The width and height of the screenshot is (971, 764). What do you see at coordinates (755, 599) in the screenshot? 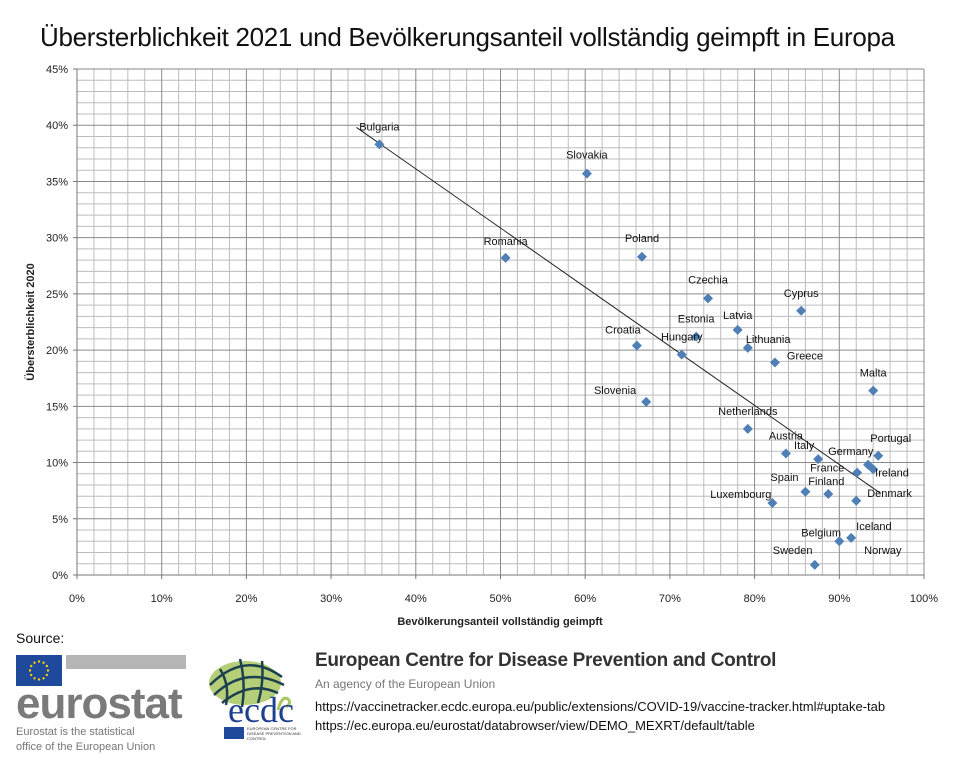
I see `x-tick-label: 80%` at bounding box center [755, 599].